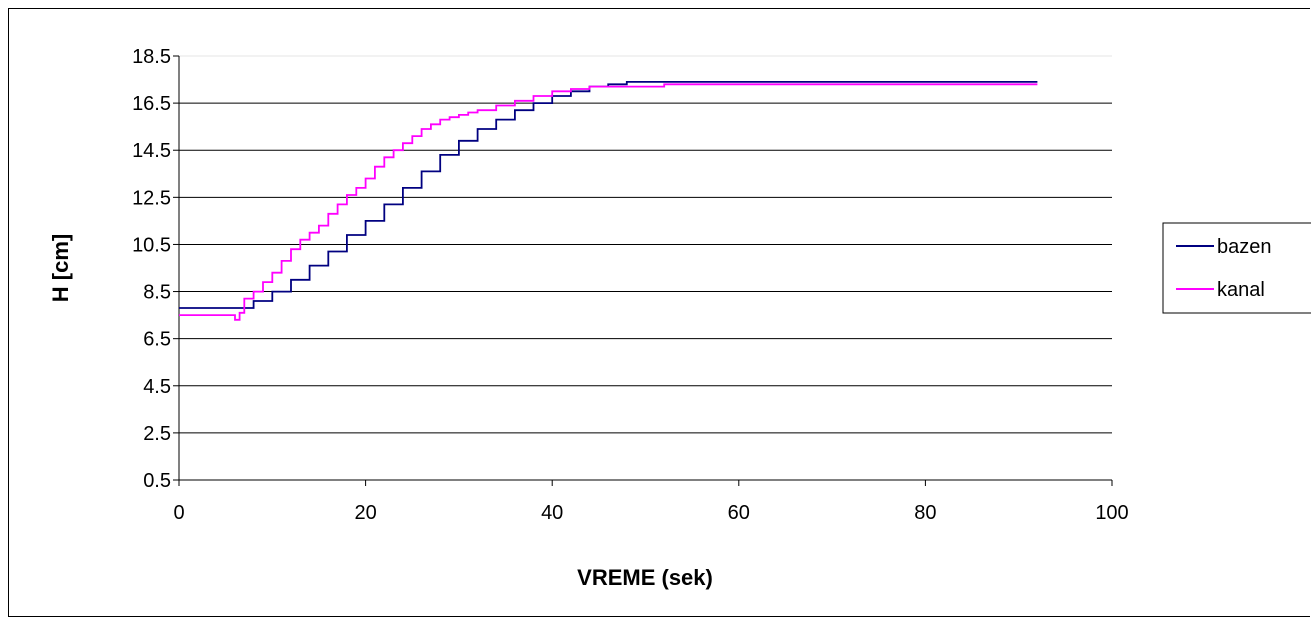 The image size is (1312, 623). What do you see at coordinates (151, 198) in the screenshot?
I see `y-tick-label: 12.5` at bounding box center [151, 198].